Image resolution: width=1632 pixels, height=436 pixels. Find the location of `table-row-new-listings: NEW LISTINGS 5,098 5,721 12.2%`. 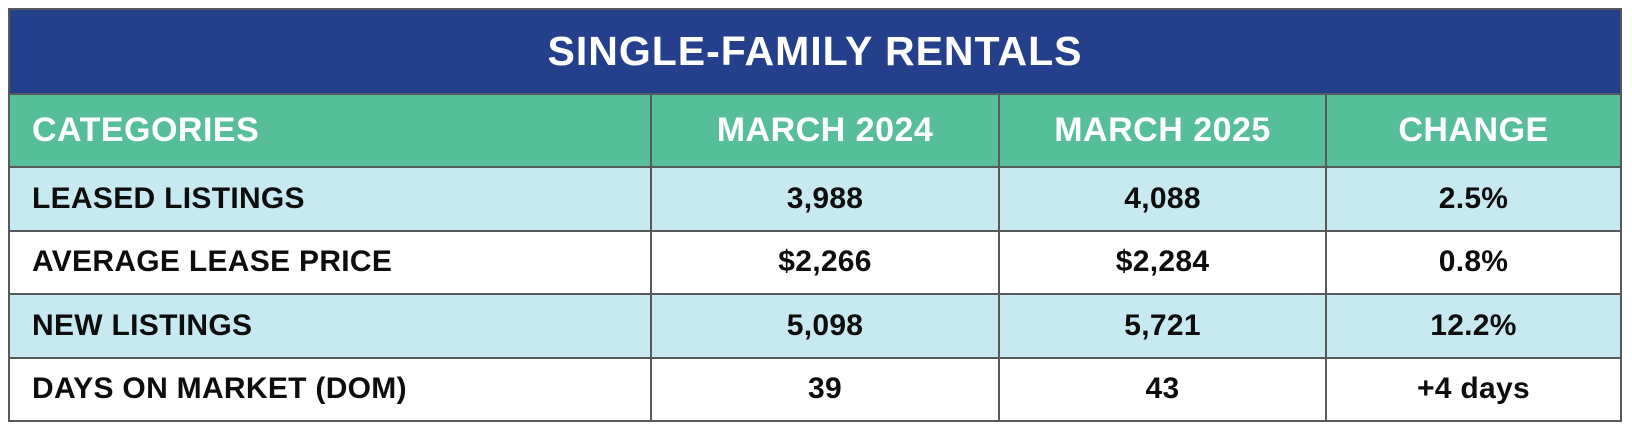

table-row-new-listings: NEW LISTINGS 5,098 5,721 12.2% is located at coordinates (815, 325).